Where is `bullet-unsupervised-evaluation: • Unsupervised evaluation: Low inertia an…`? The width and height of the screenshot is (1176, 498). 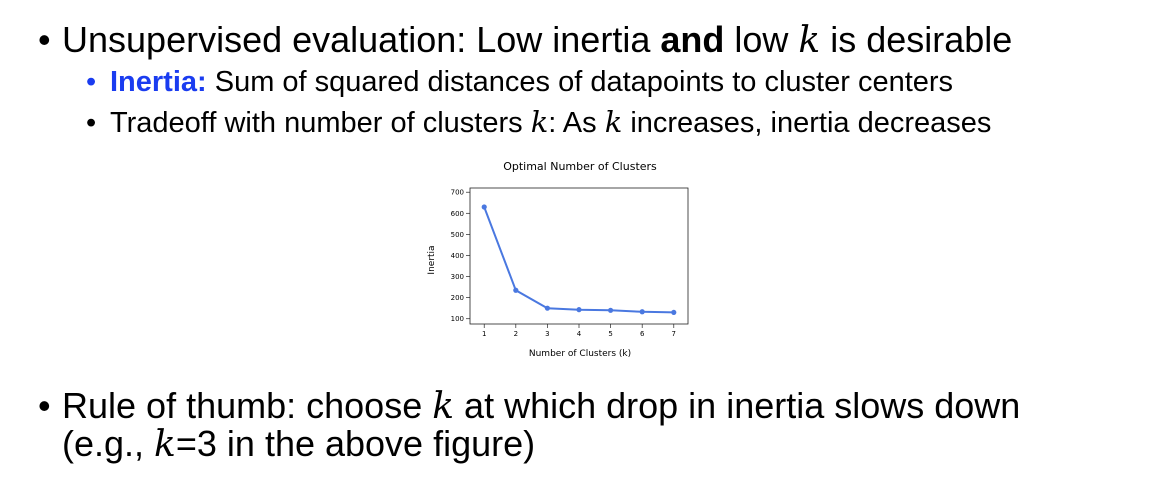 bullet-unsupervised-evaluation: • Unsupervised evaluation: Low inertia an… is located at coordinates (525, 40).